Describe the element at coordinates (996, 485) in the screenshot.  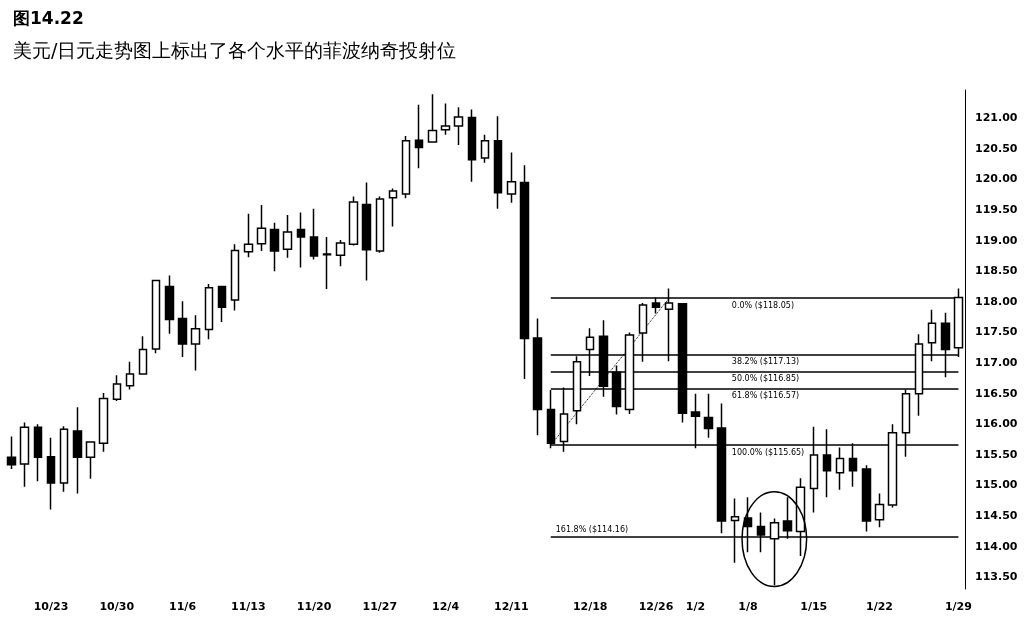
I see `y-tick-label: 115.00` at that location.